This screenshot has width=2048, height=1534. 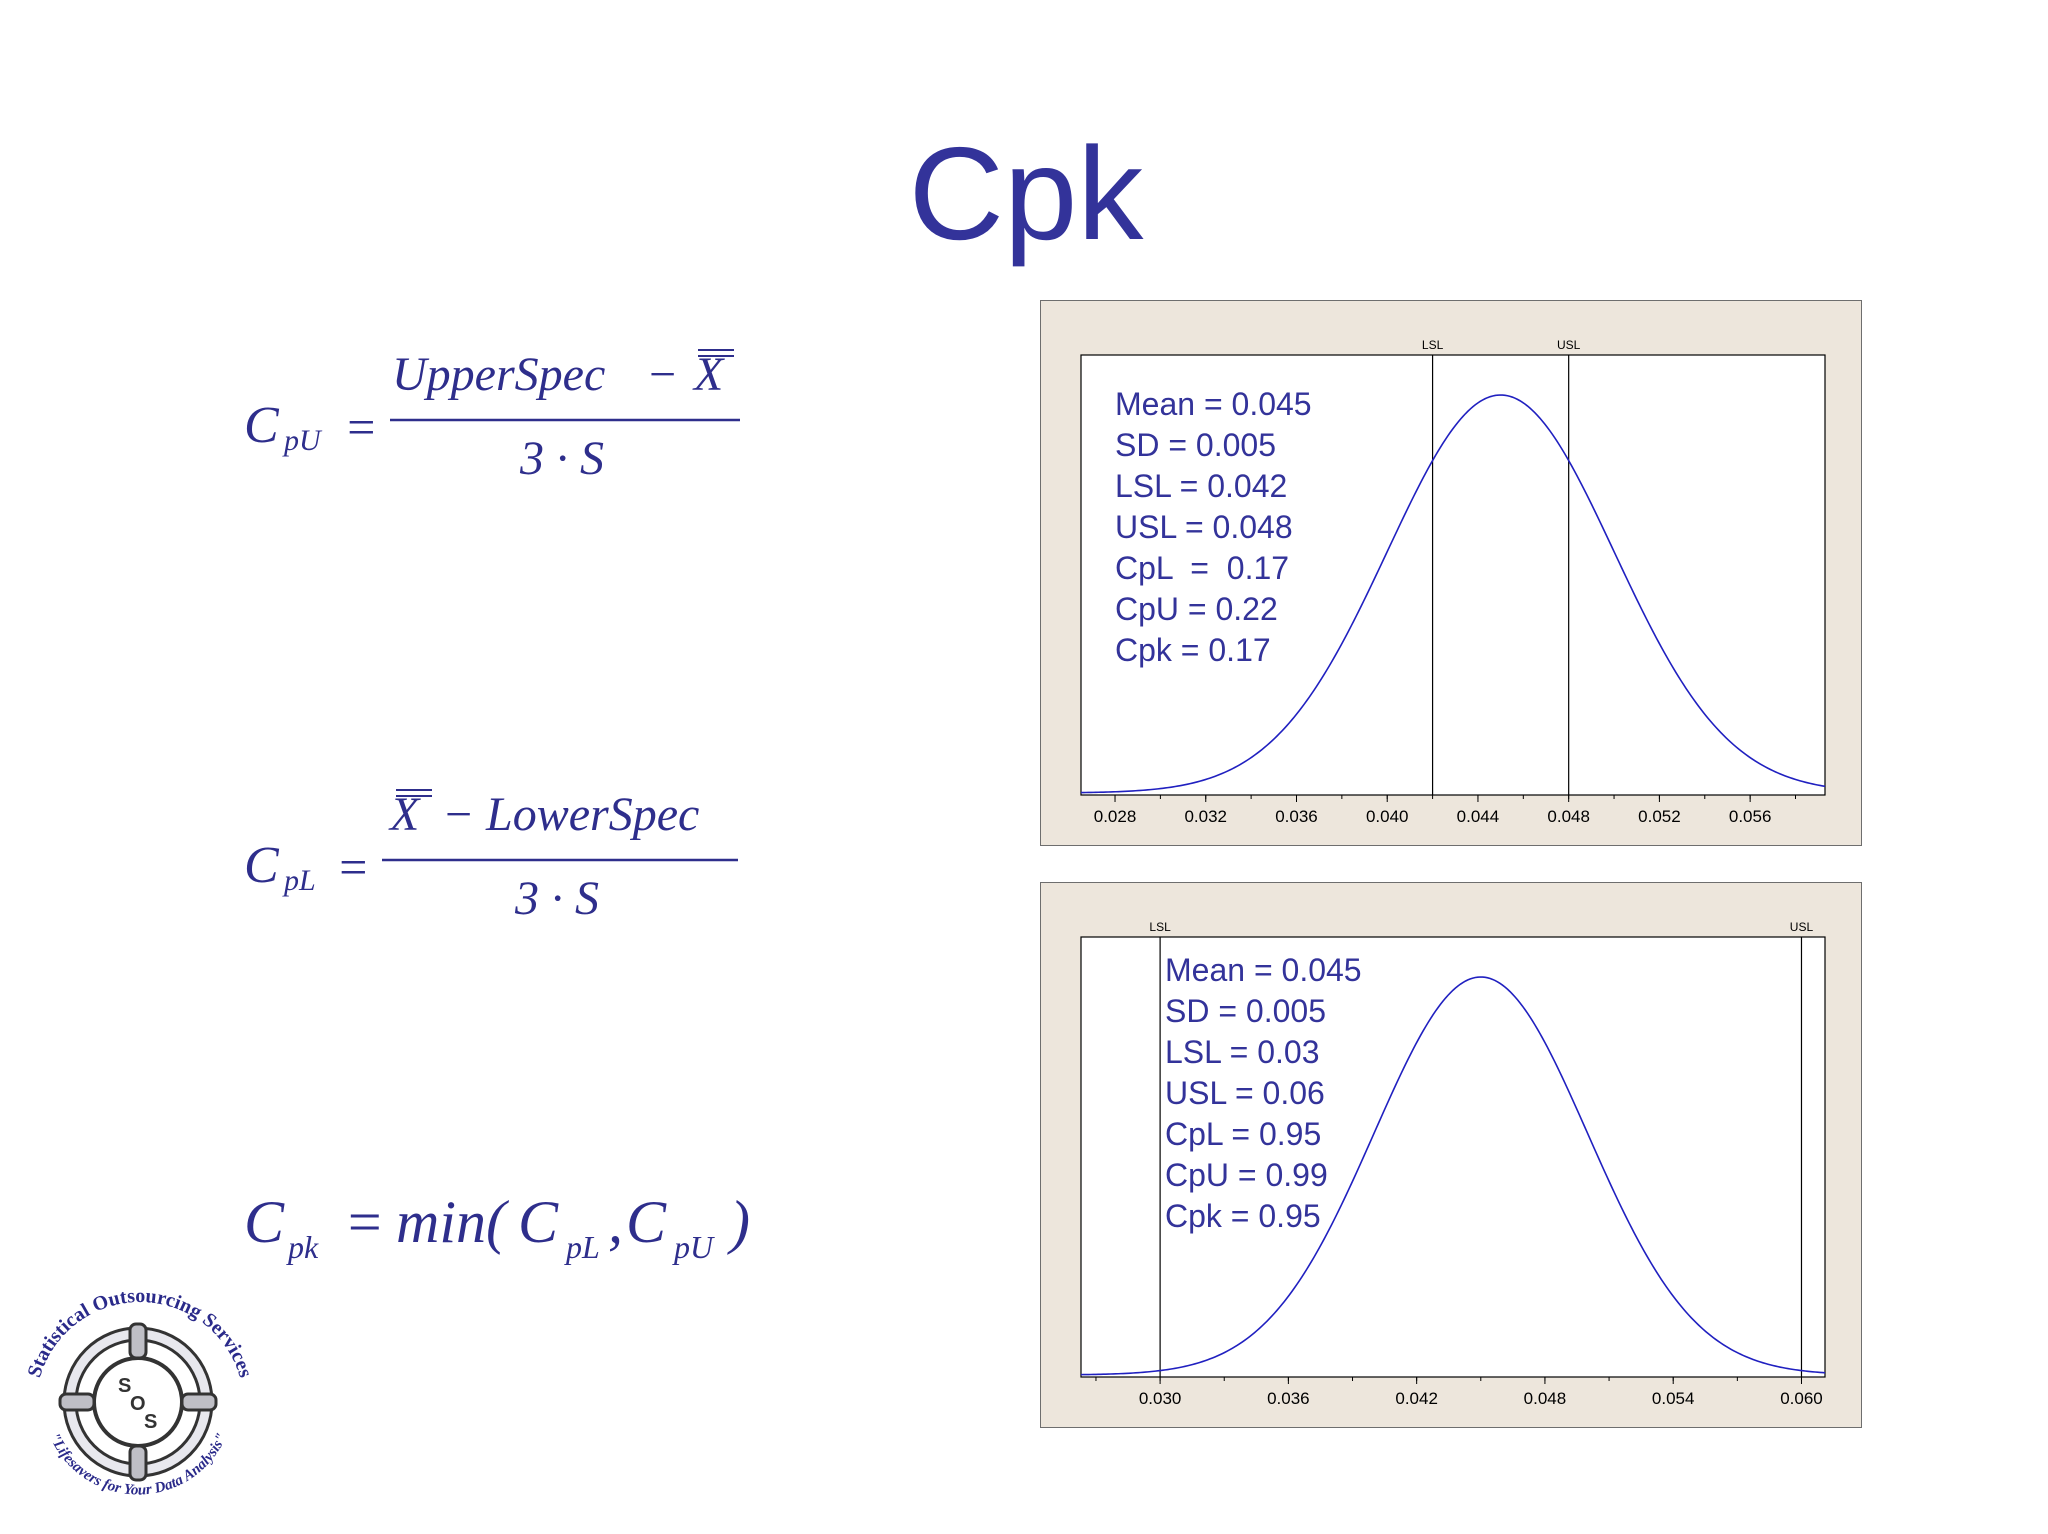 What do you see at coordinates (1387, 816) in the screenshot?
I see `x-tick-label: 0.040` at bounding box center [1387, 816].